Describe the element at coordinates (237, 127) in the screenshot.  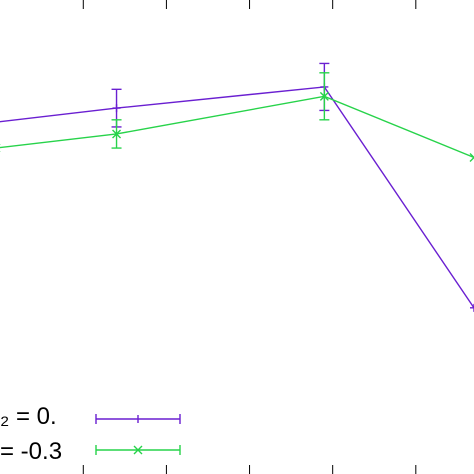
I see `series-2-line` at that location.